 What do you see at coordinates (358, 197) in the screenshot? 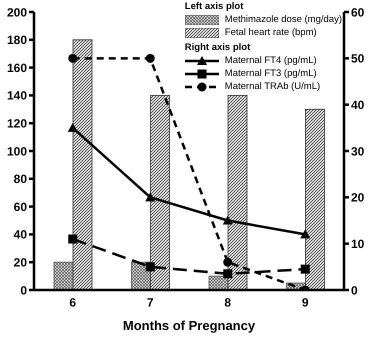
I see `y2-tick-label: 20` at bounding box center [358, 197].